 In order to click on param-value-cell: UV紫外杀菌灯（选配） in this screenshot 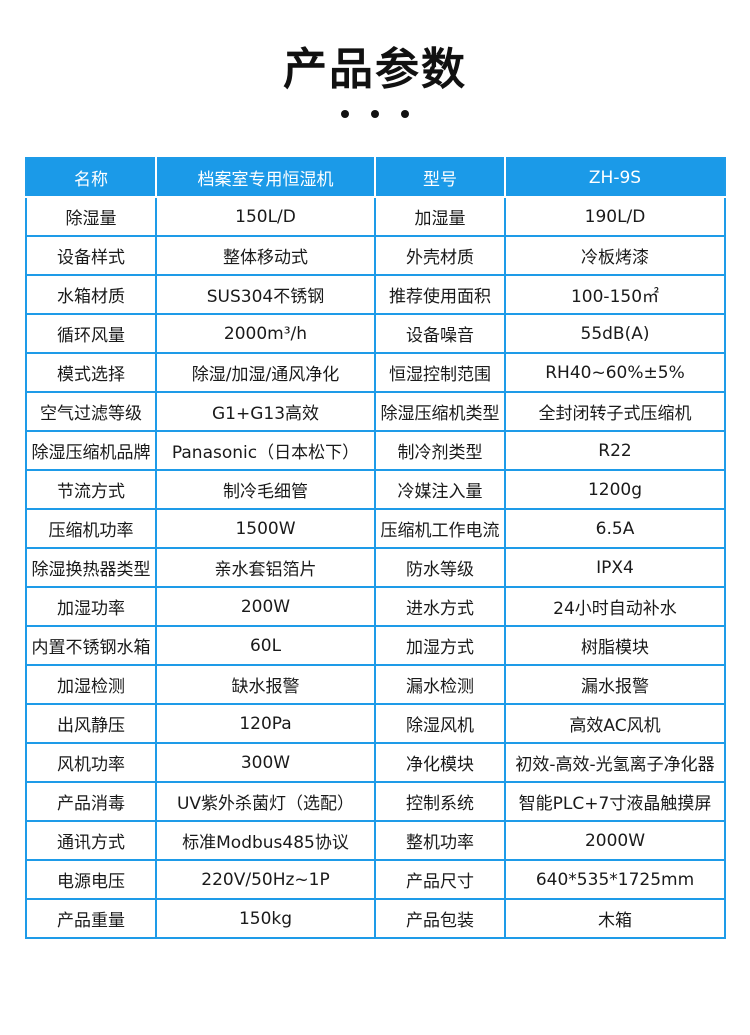, I will do `click(265, 801)`.